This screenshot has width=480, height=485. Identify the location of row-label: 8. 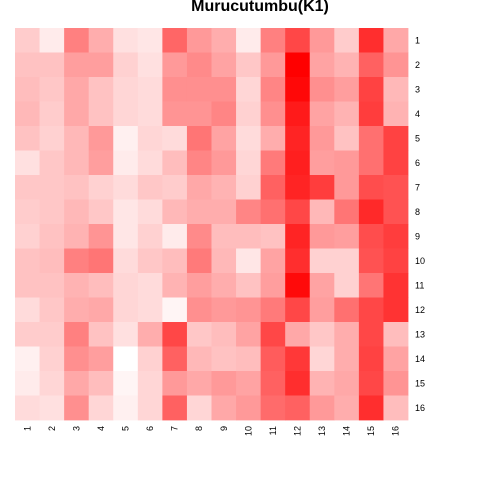
(417, 212).